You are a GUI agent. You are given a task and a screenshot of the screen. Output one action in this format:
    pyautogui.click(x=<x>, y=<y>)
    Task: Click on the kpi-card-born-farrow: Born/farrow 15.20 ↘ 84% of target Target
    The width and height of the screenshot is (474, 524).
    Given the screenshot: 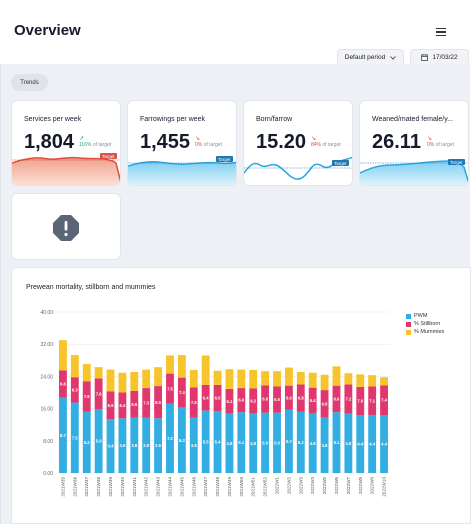 What is the action you would take?
    pyautogui.click(x=298, y=143)
    